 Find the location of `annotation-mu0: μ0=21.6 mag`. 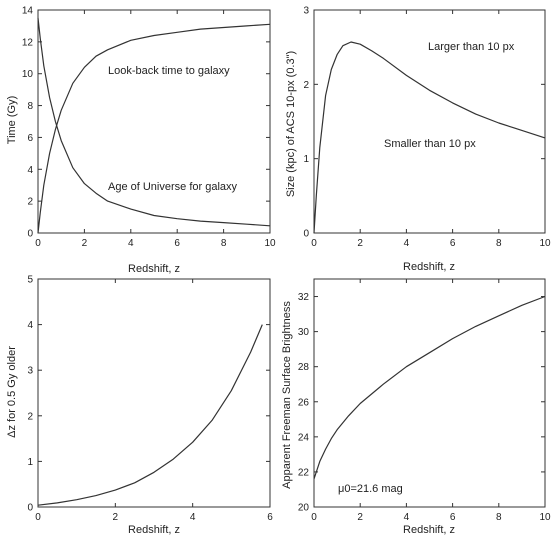

annotation-mu0: μ0=21.6 mag is located at coordinates (370, 489).